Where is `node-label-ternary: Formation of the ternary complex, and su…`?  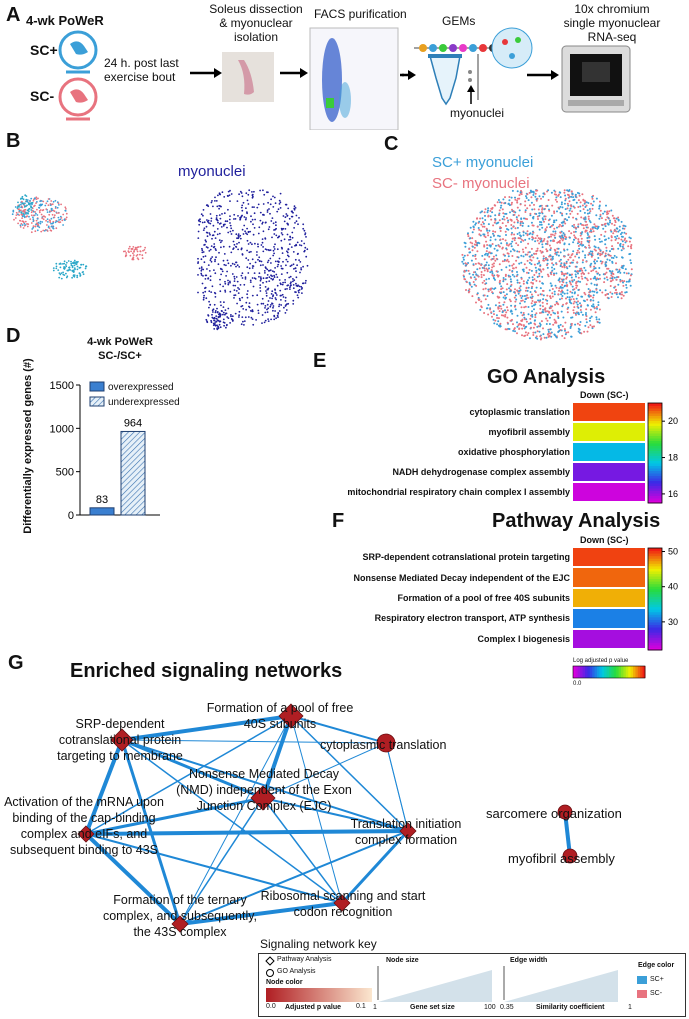
node-label-ternary: Formation of the ternary complex, and su… is located at coordinates (180, 916).